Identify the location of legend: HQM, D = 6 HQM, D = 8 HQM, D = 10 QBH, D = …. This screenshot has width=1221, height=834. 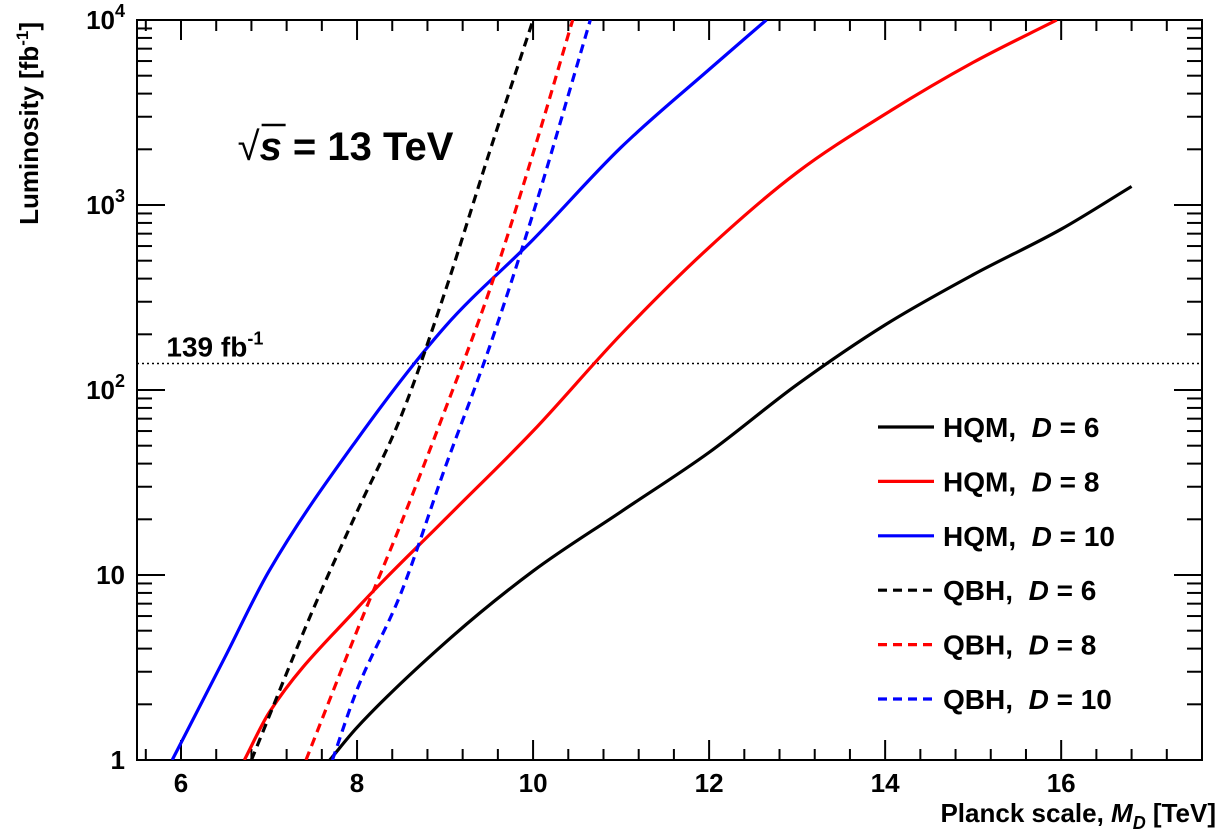
(996, 563).